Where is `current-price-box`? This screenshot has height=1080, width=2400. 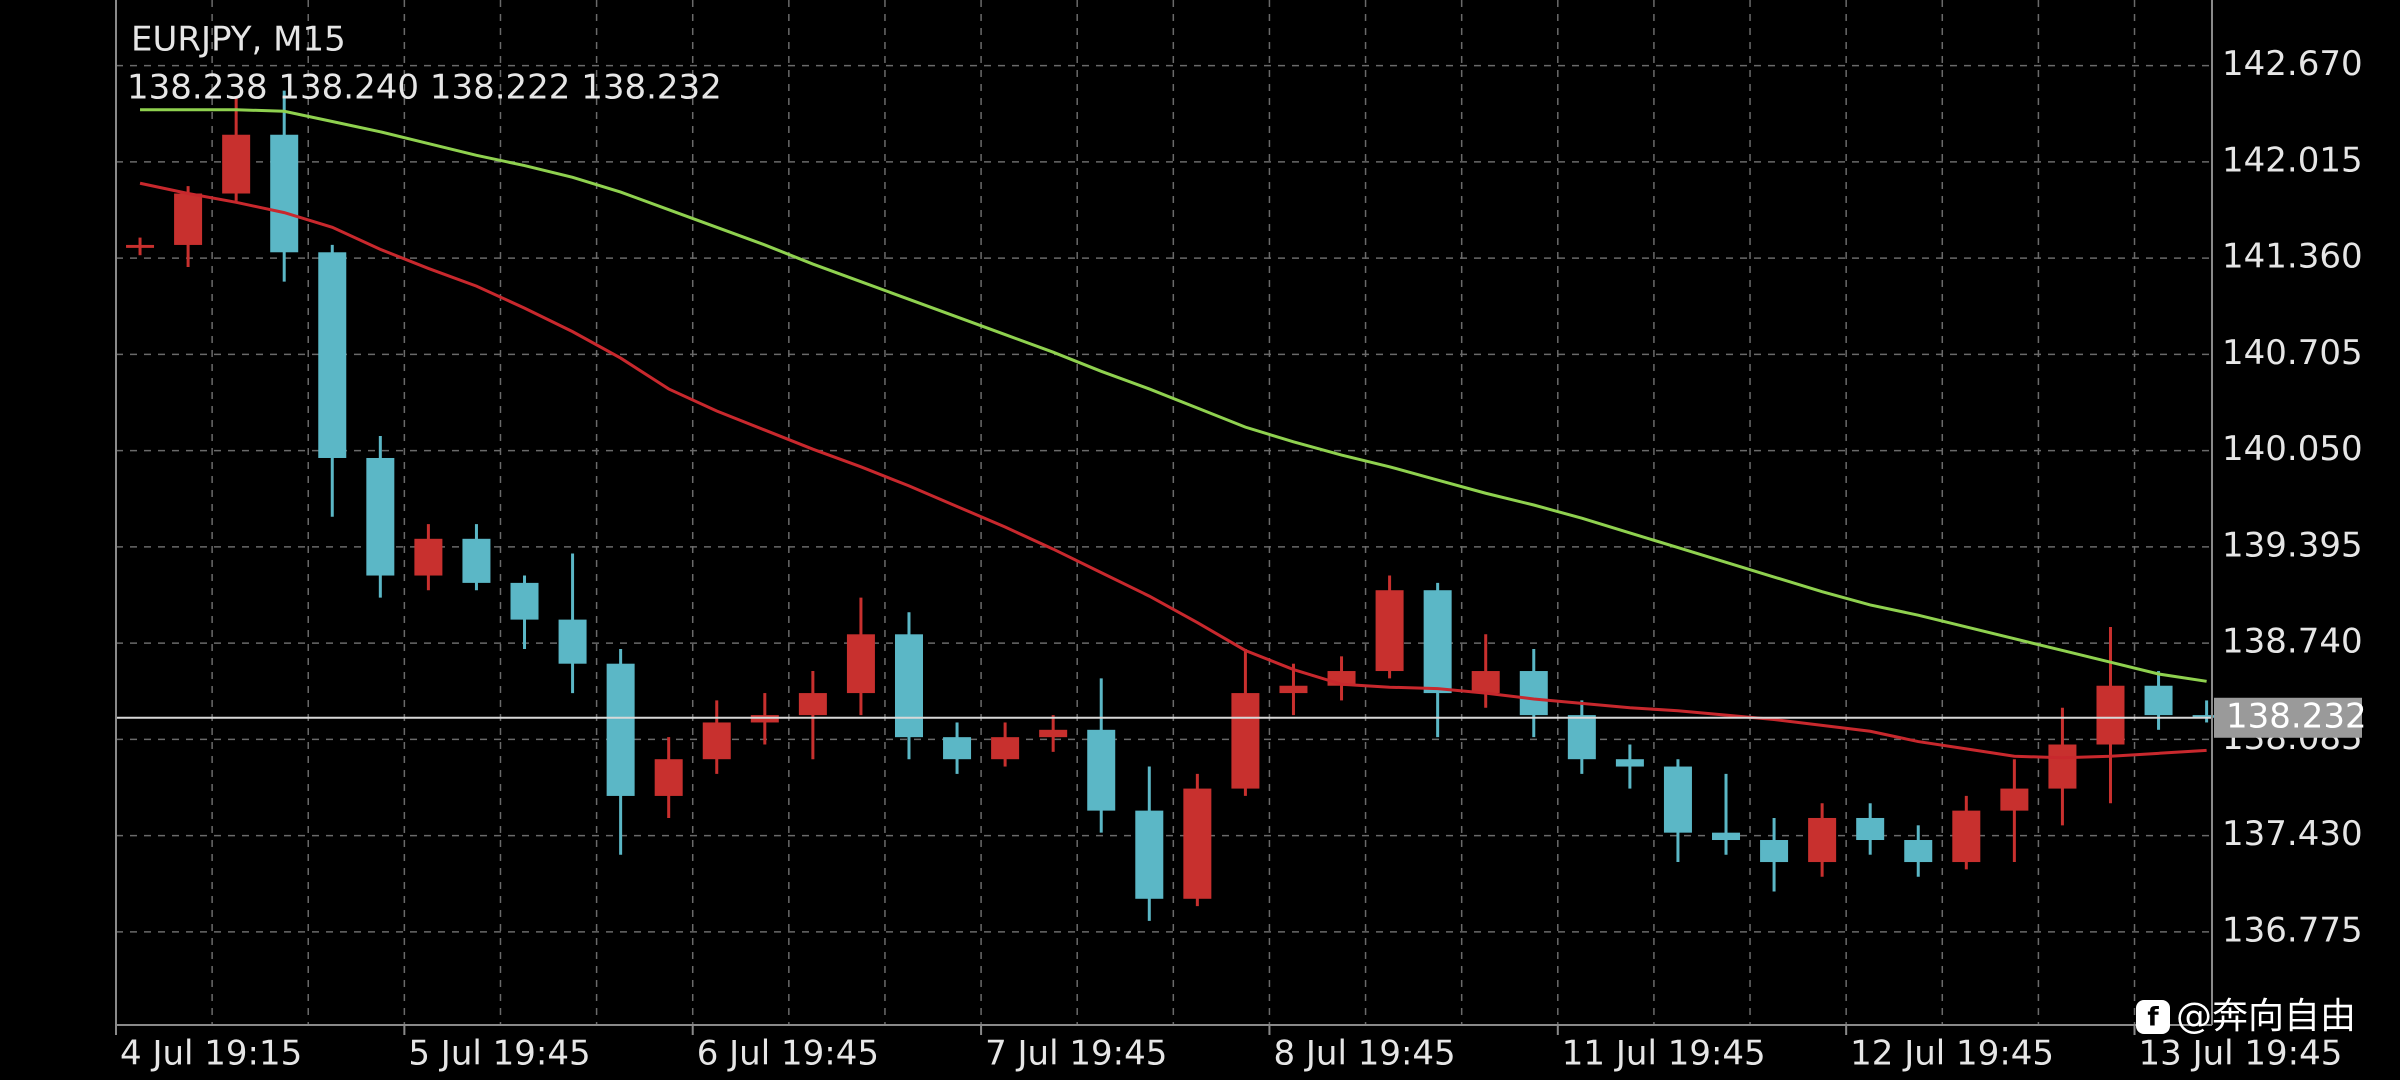 current-price-box is located at coordinates (2288, 717).